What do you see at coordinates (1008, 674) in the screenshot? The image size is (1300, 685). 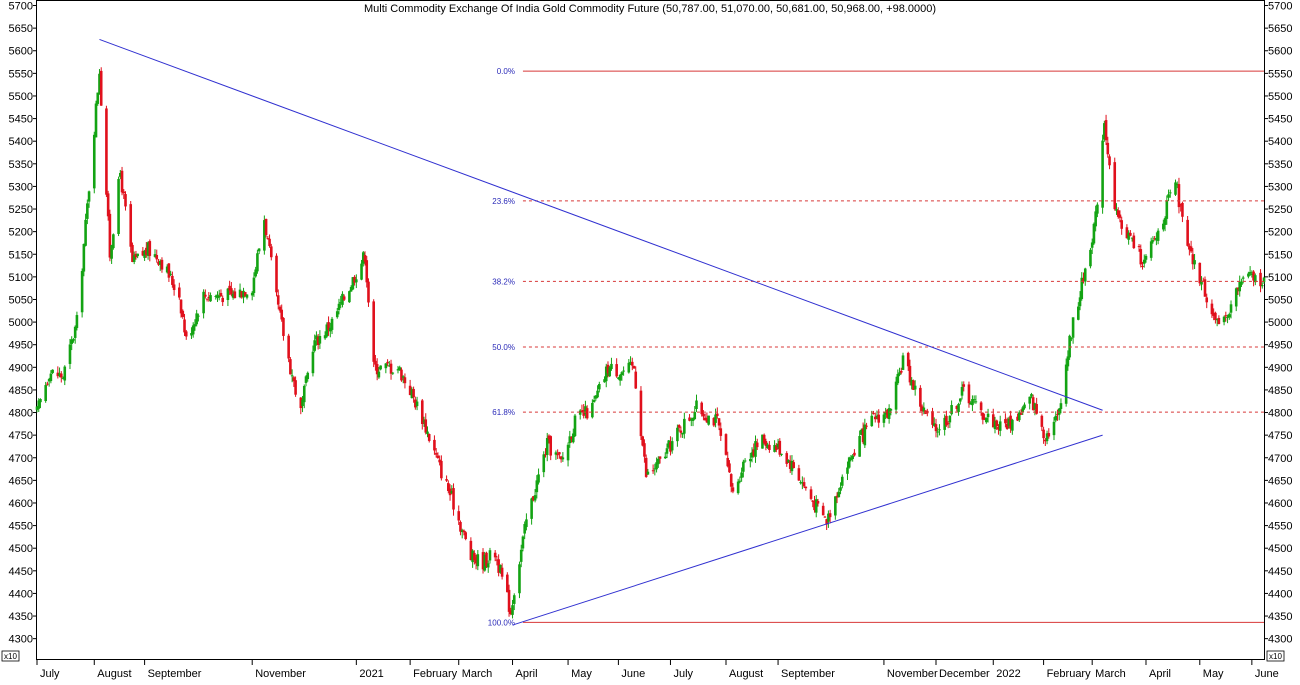 I see `x-tick-label: 2022` at bounding box center [1008, 674].